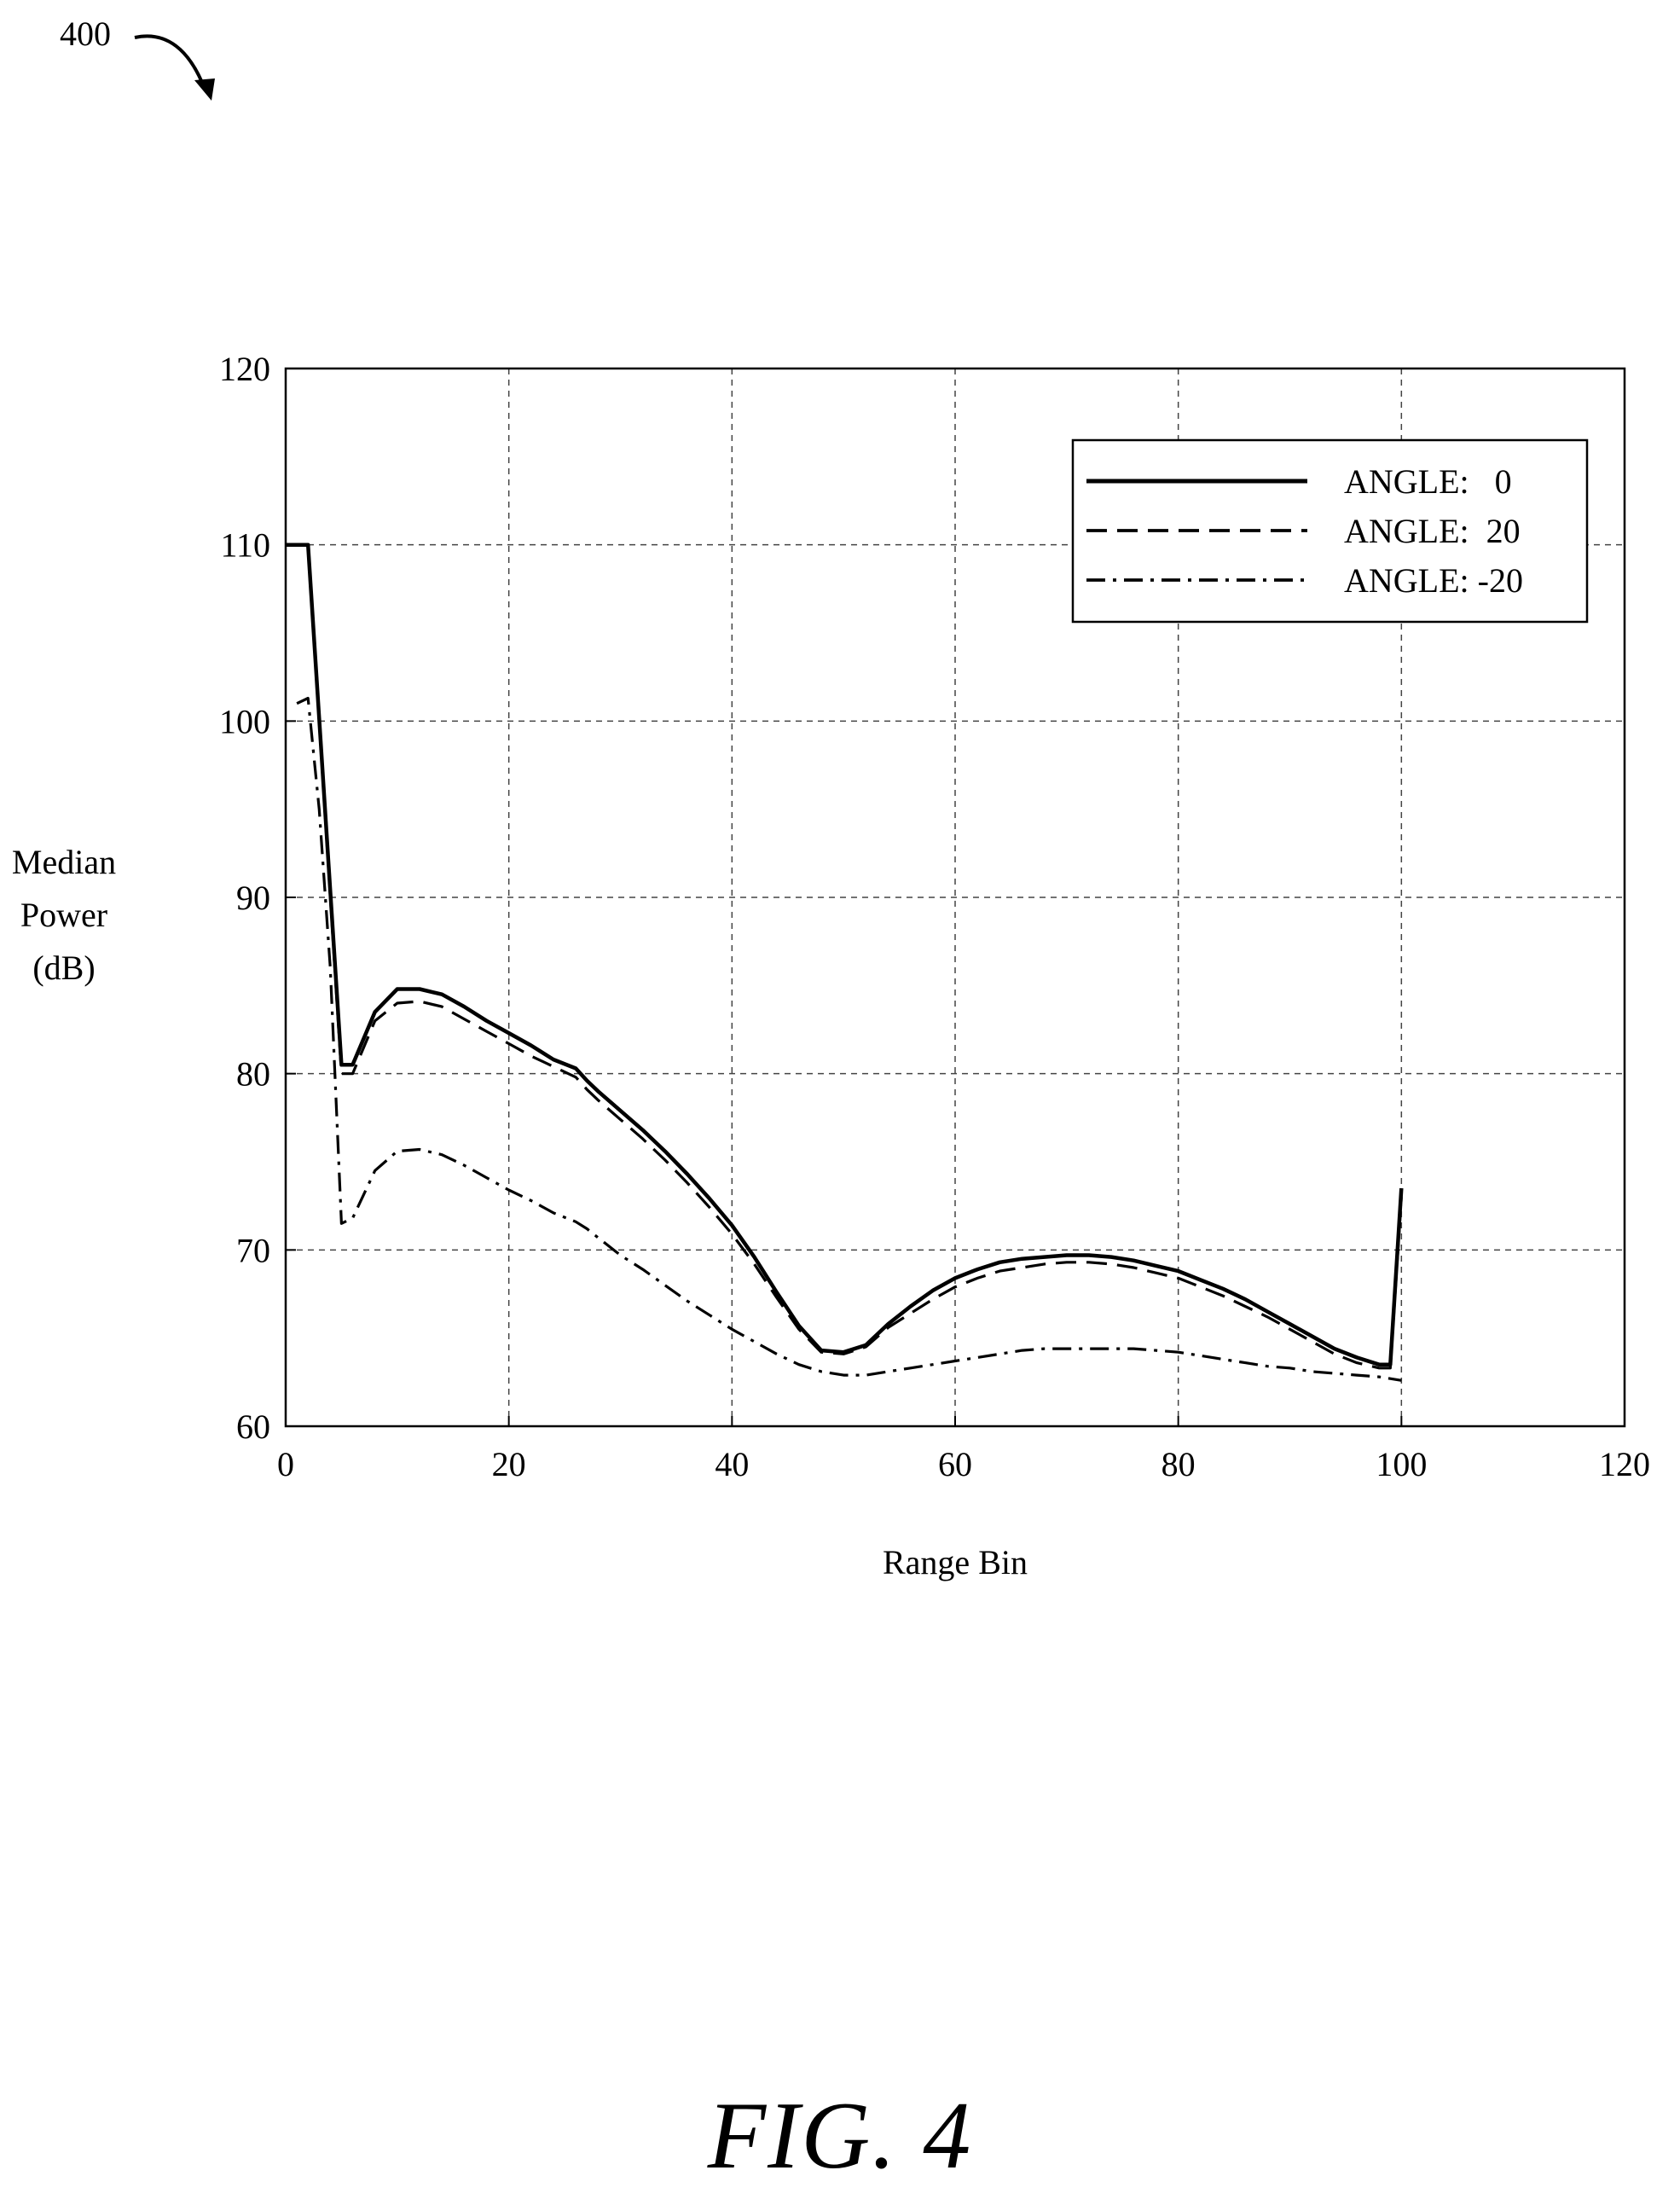  I want to click on legend-label: ANGLE: -20, so click(1433, 580).